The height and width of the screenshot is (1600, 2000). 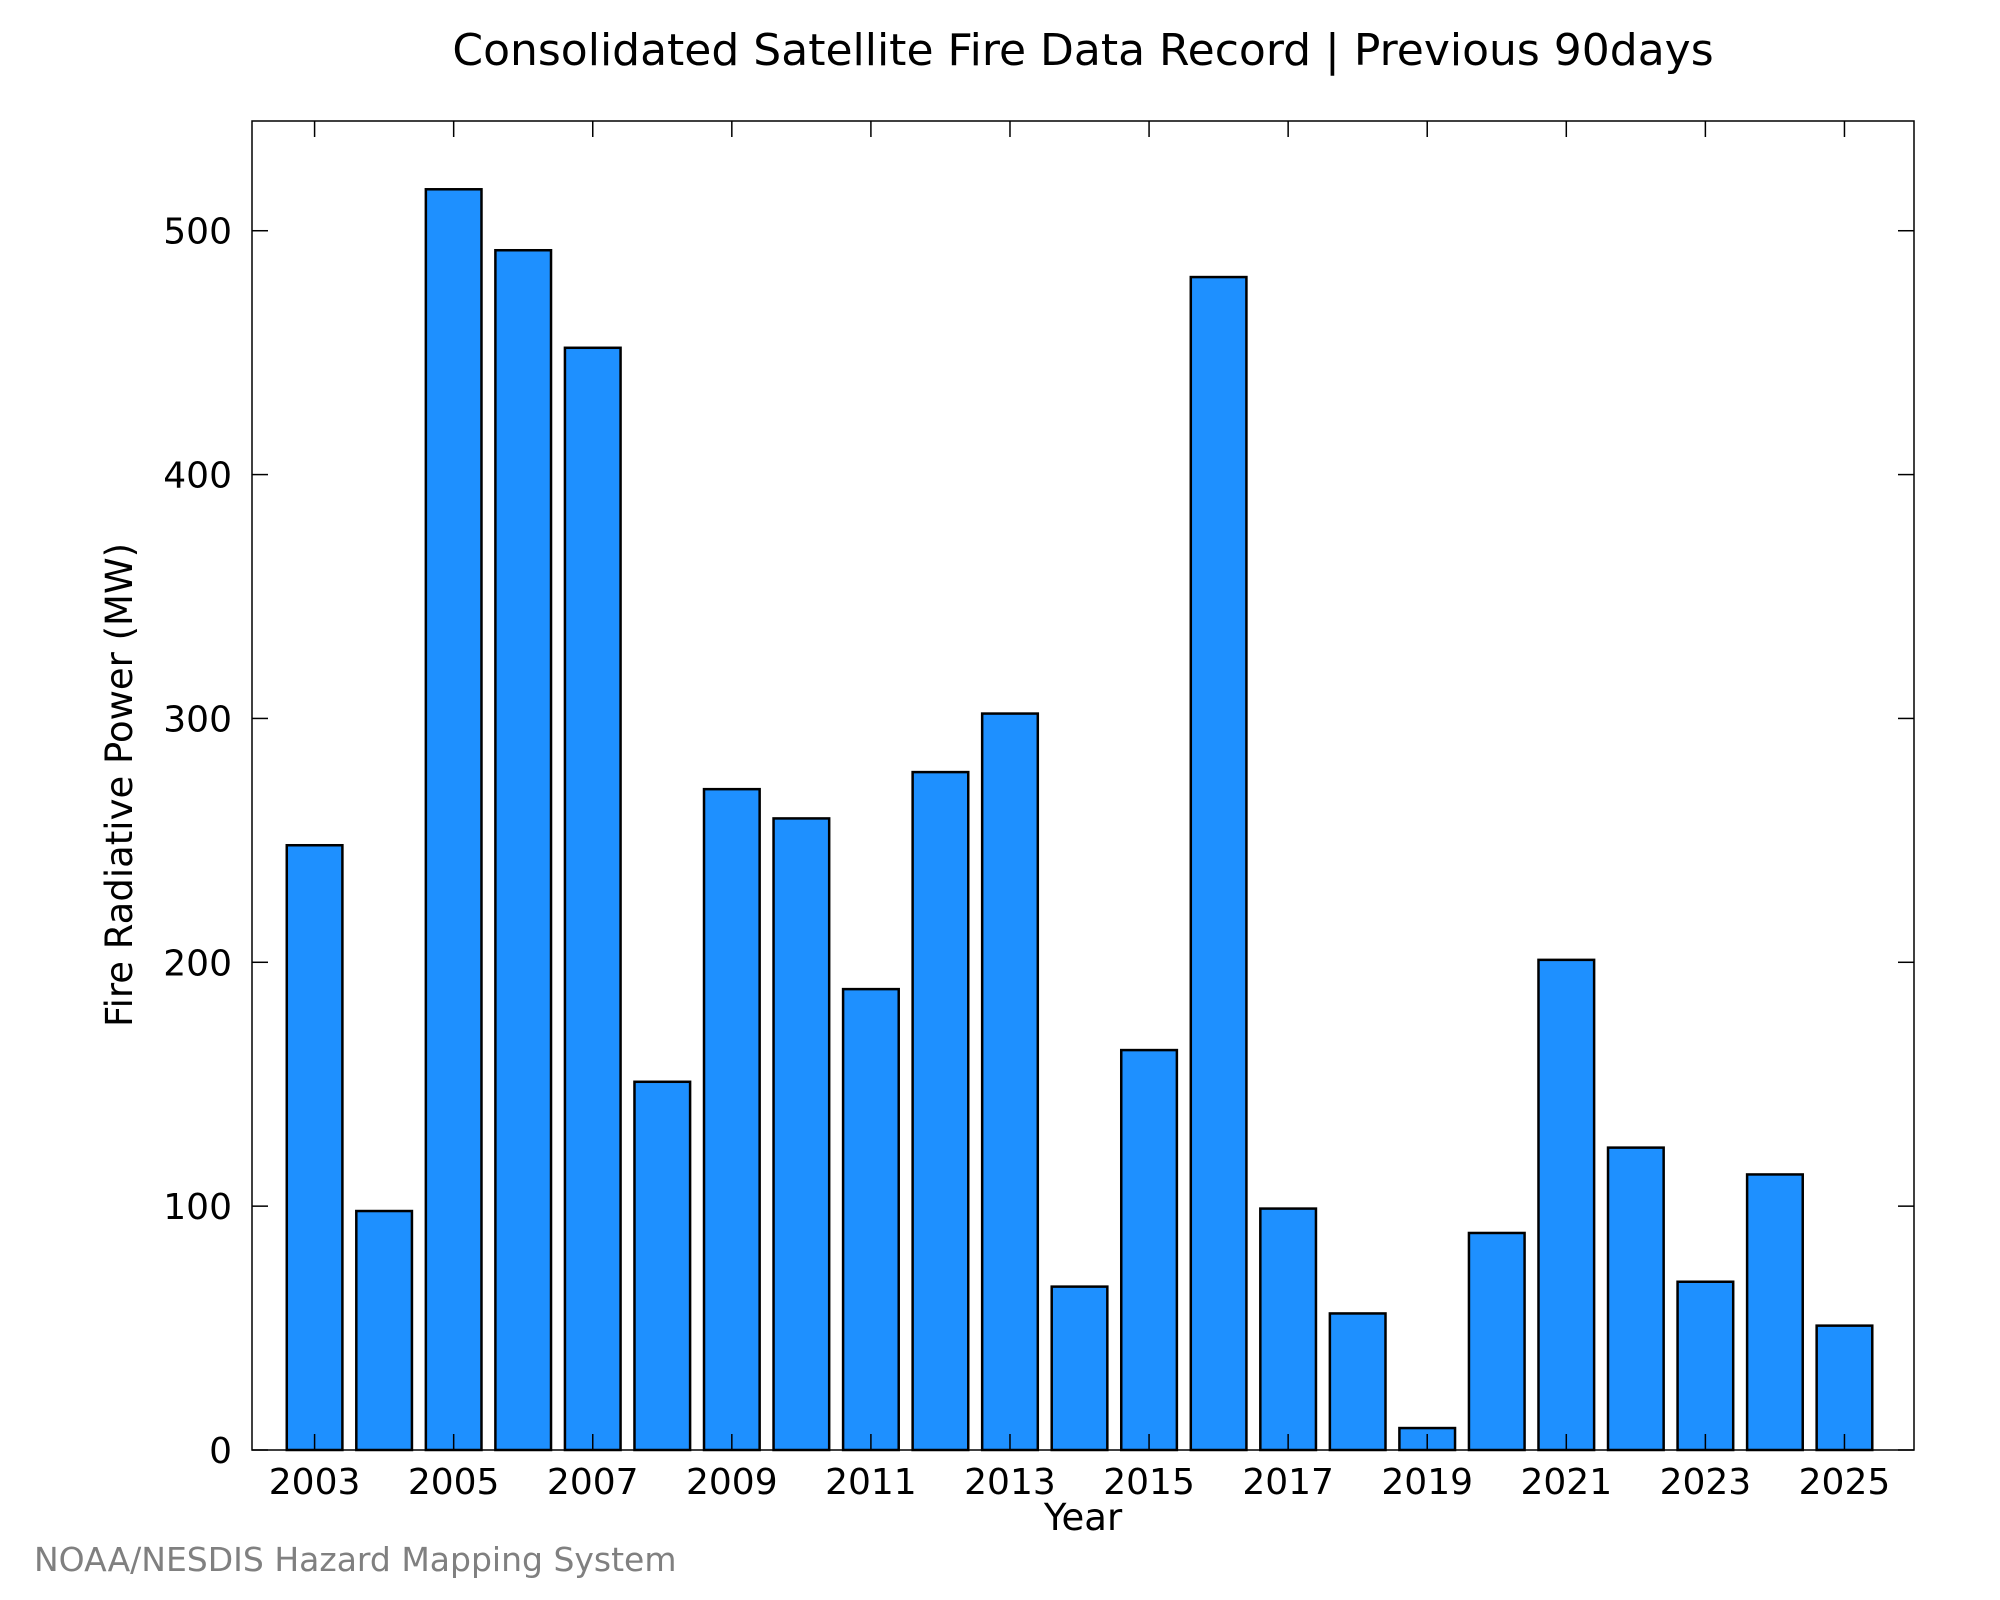 I want to click on bar-2014, so click(x=1079, y=1368).